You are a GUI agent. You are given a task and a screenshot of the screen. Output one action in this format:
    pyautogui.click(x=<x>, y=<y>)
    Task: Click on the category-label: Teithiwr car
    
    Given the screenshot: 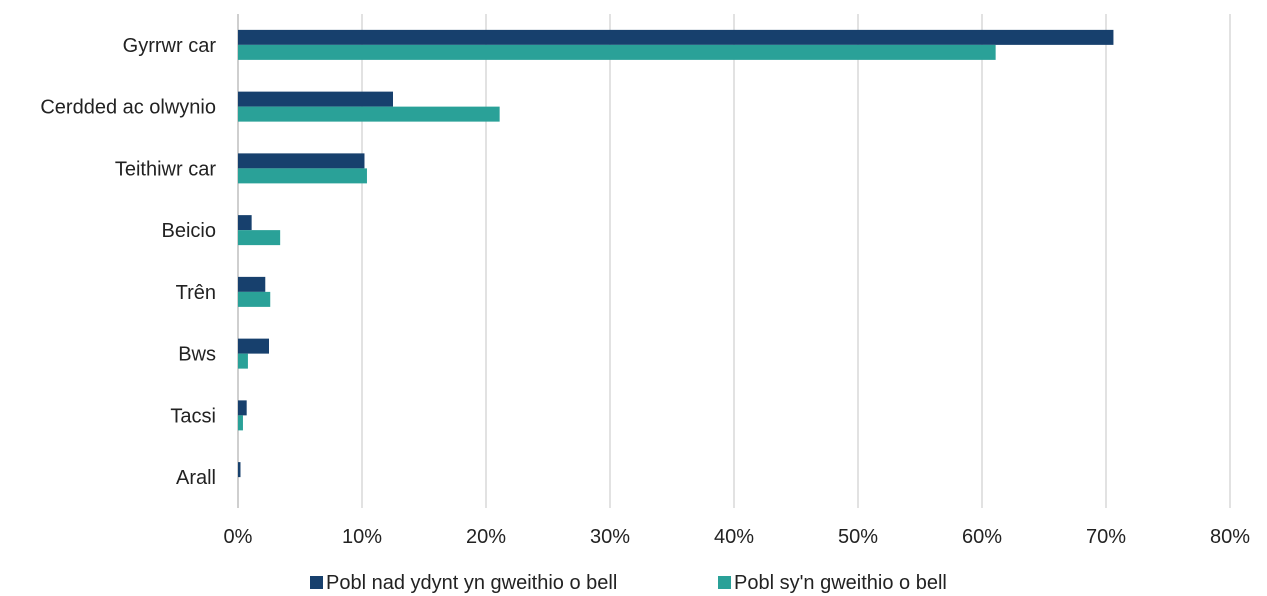 What is the action you would take?
    pyautogui.click(x=165, y=169)
    